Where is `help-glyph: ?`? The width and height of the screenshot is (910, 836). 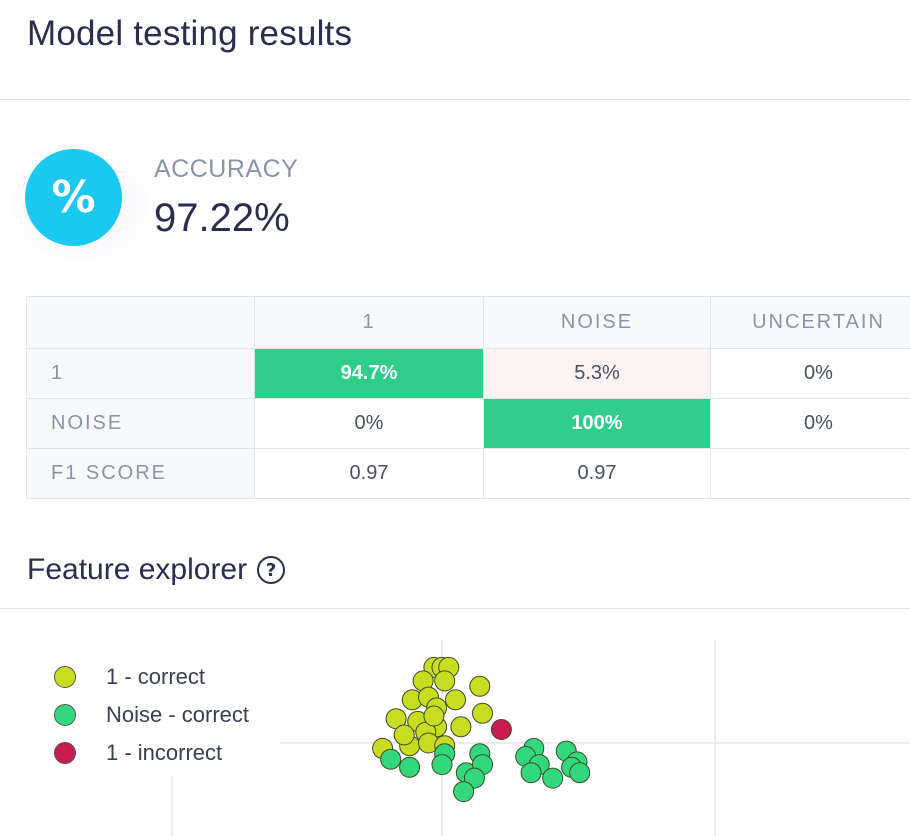 help-glyph: ? is located at coordinates (271, 570).